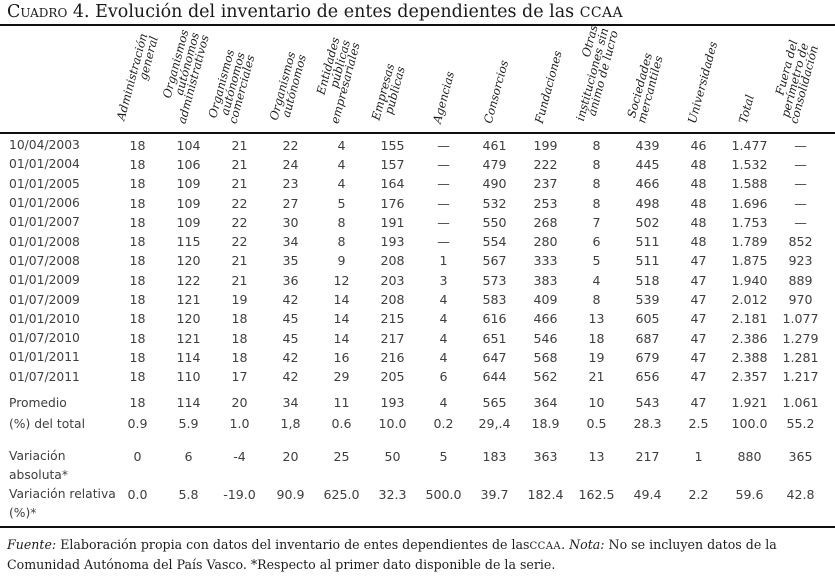 The width and height of the screenshot is (835, 579). I want to click on table-cell: 0.0, so click(137, 495).